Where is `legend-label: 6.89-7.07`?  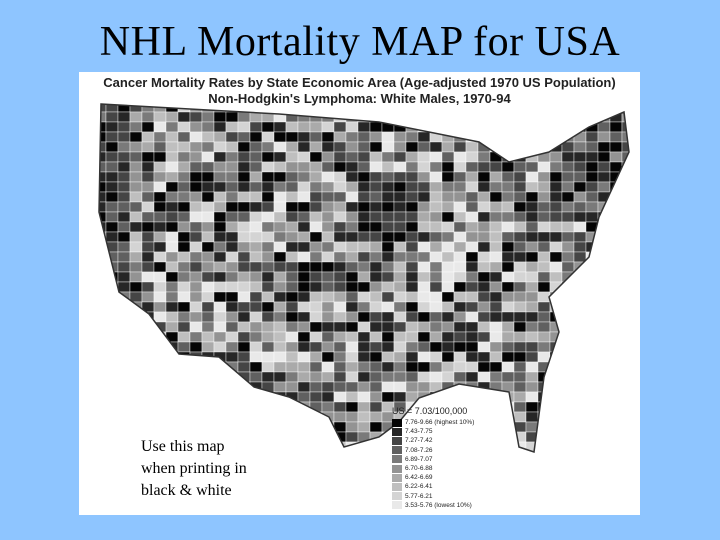
legend-label: 6.89-7.07 is located at coordinates (419, 459).